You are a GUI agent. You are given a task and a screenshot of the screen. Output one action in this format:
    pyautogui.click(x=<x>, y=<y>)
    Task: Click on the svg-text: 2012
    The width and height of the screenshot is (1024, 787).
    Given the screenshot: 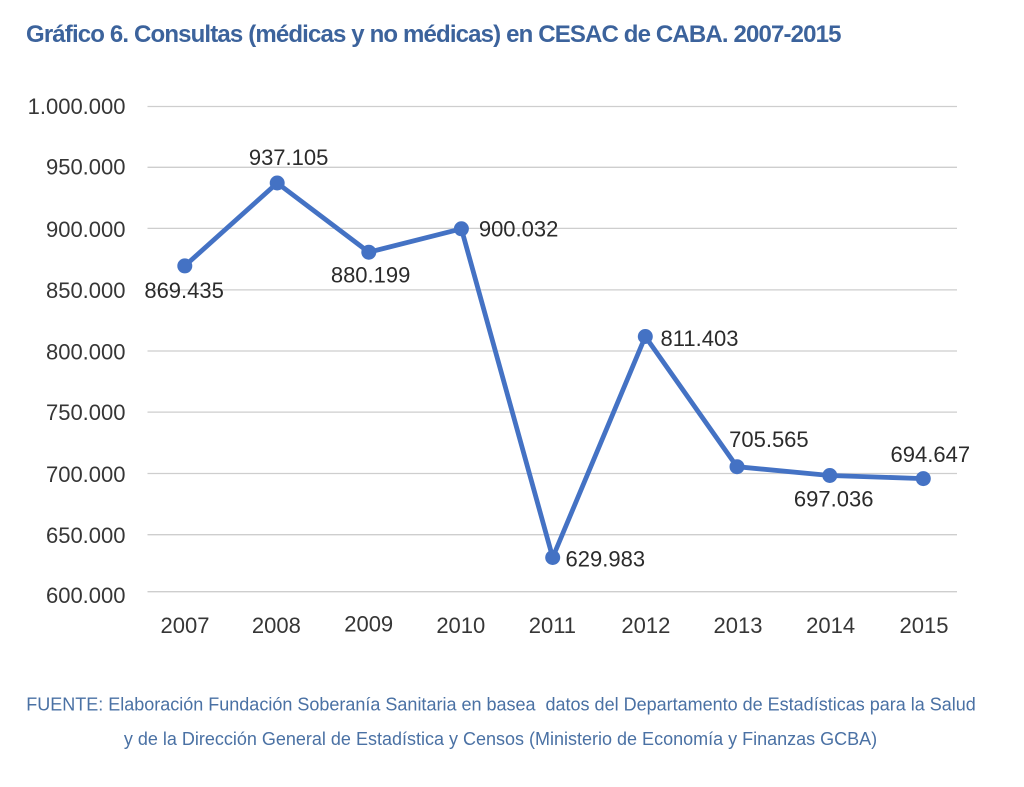 What is the action you would take?
    pyautogui.click(x=645, y=625)
    